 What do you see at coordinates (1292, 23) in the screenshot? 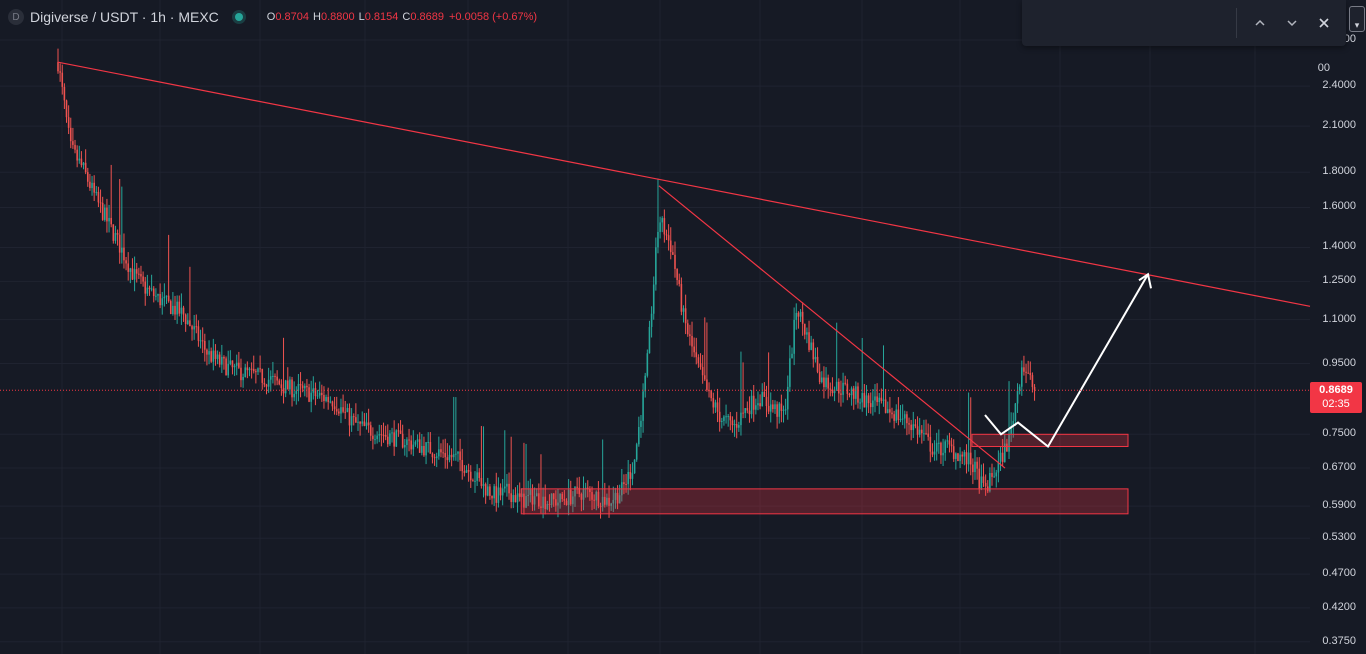
I see `chevron-down-icon` at bounding box center [1292, 23].